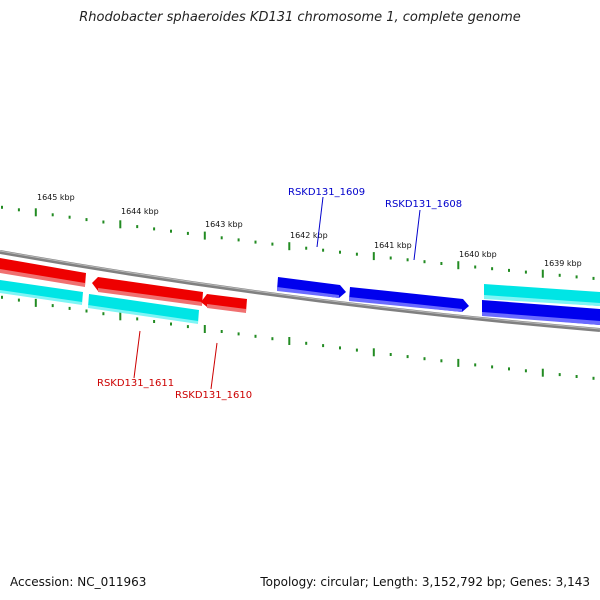  Describe the element at coordinates (393, 245) in the screenshot. I see `tick-label-1641: 1641 kbp` at that location.